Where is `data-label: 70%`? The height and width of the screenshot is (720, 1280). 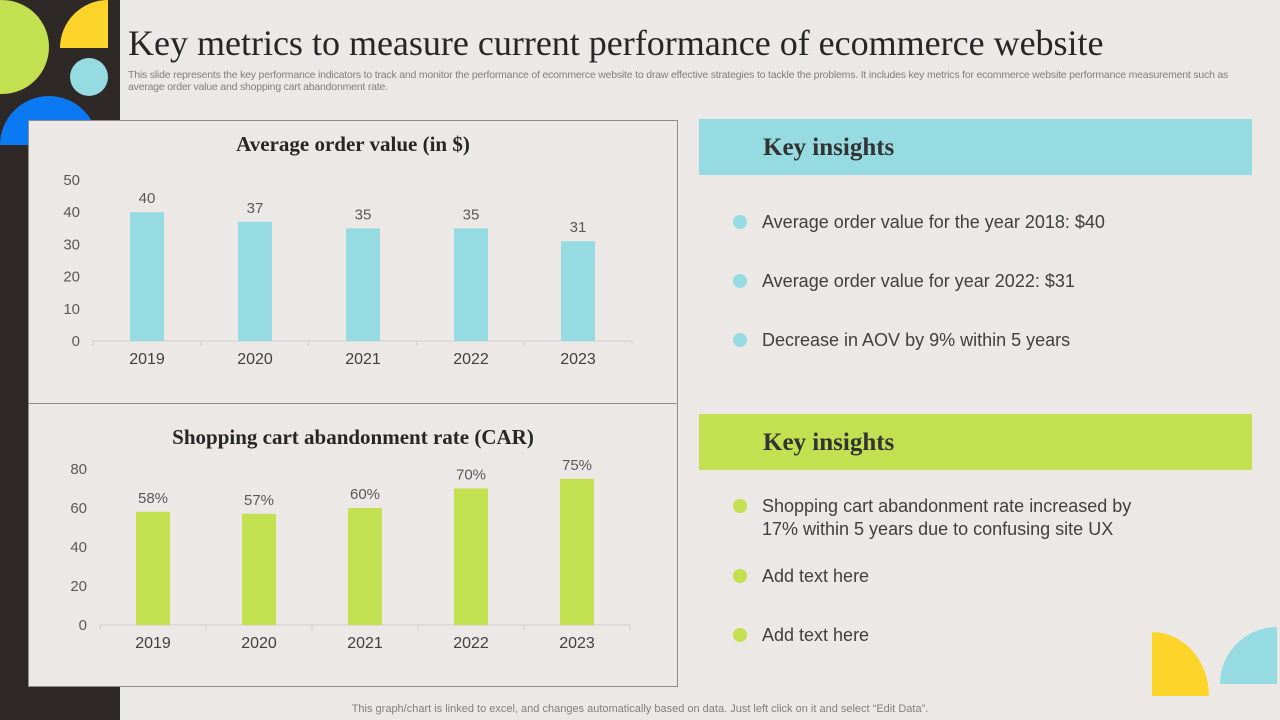 data-label: 70% is located at coordinates (471, 475).